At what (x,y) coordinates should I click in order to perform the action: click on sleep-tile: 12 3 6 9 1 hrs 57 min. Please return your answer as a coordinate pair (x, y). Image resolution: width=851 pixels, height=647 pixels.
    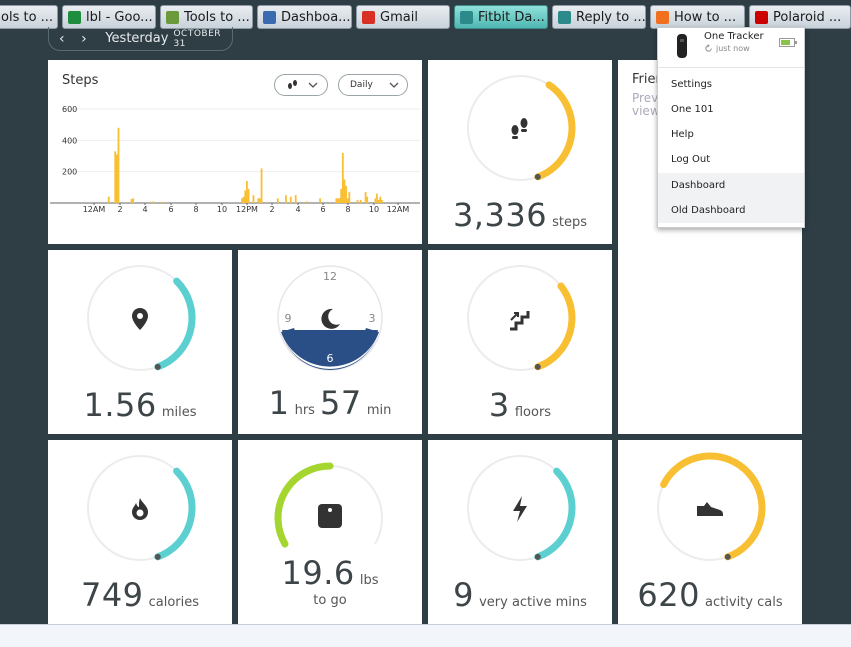
    Looking at the image, I should click on (330, 342).